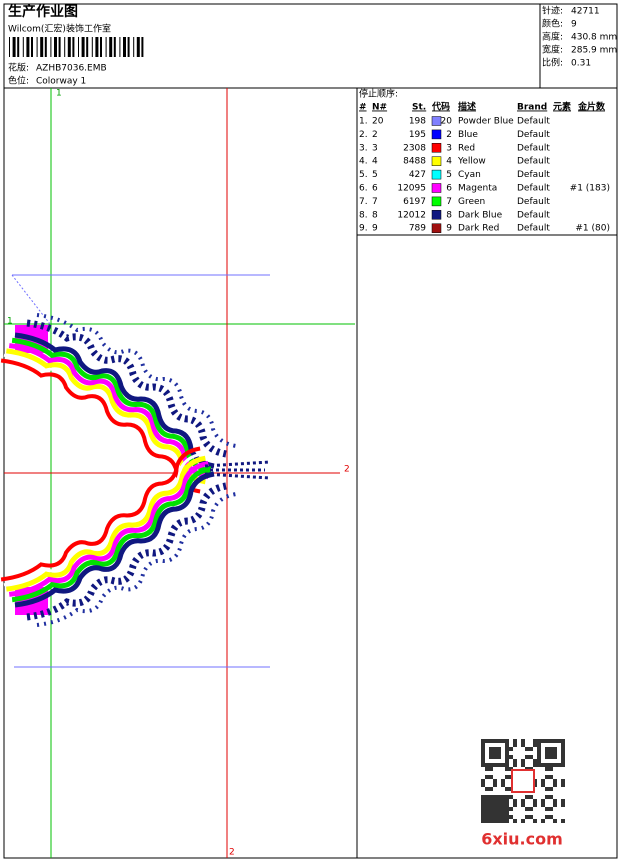 The height and width of the screenshot is (864, 620). Describe the element at coordinates (363, 162) in the screenshot. I see `seq: 4.` at that location.